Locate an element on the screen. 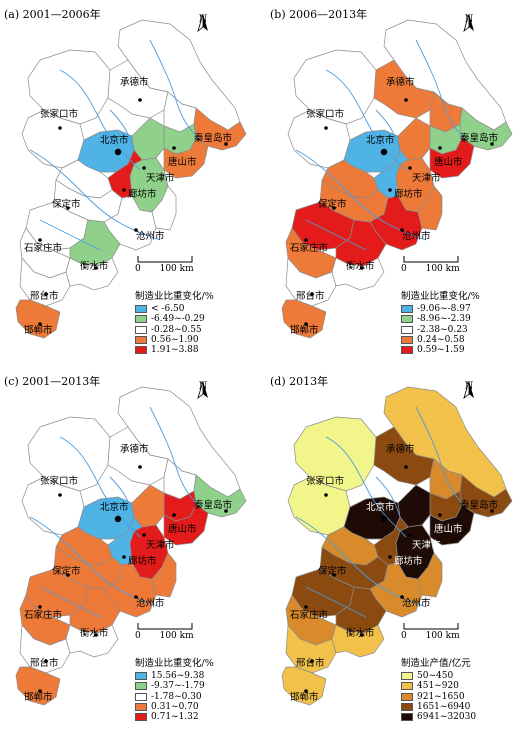 Image resolution: width=532 pixels, height=734 pixels. city-label-chengde: 承德市 is located at coordinates (134, 82).